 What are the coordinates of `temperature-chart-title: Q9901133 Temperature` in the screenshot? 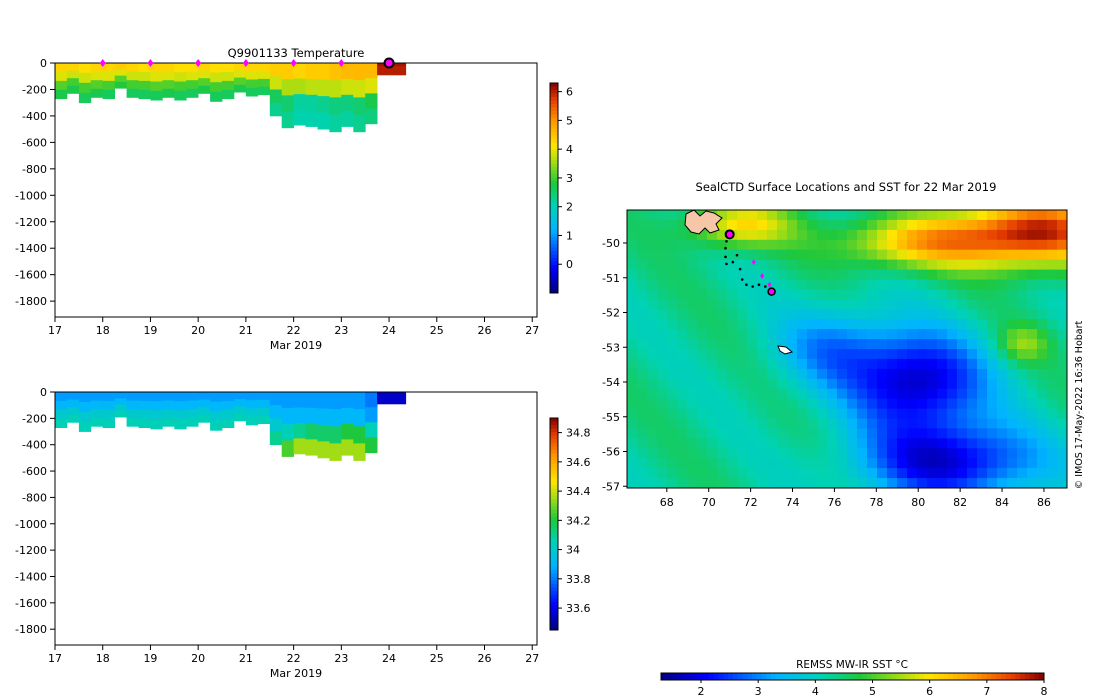 It's located at (296, 53).